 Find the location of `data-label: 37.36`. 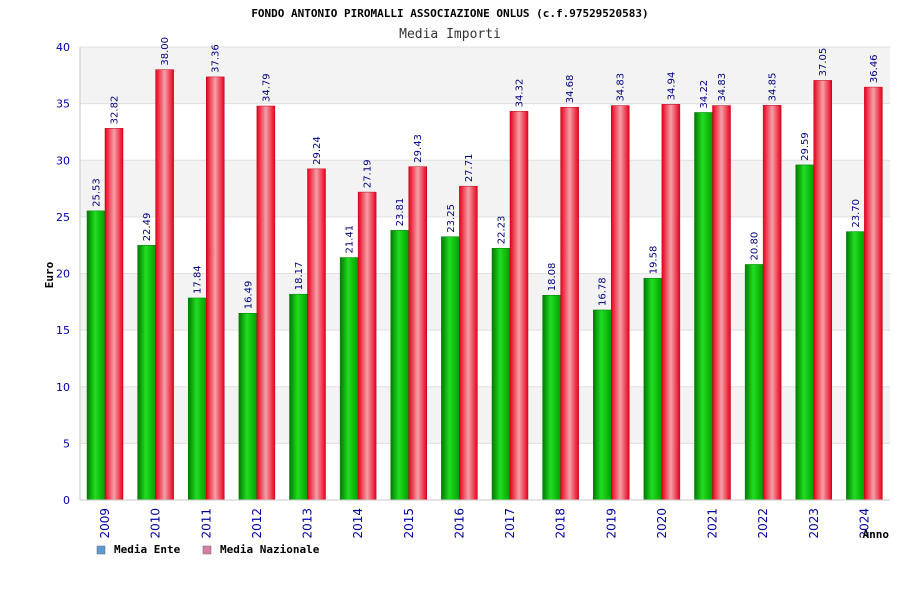

data-label: 37.36 is located at coordinates (216, 58).